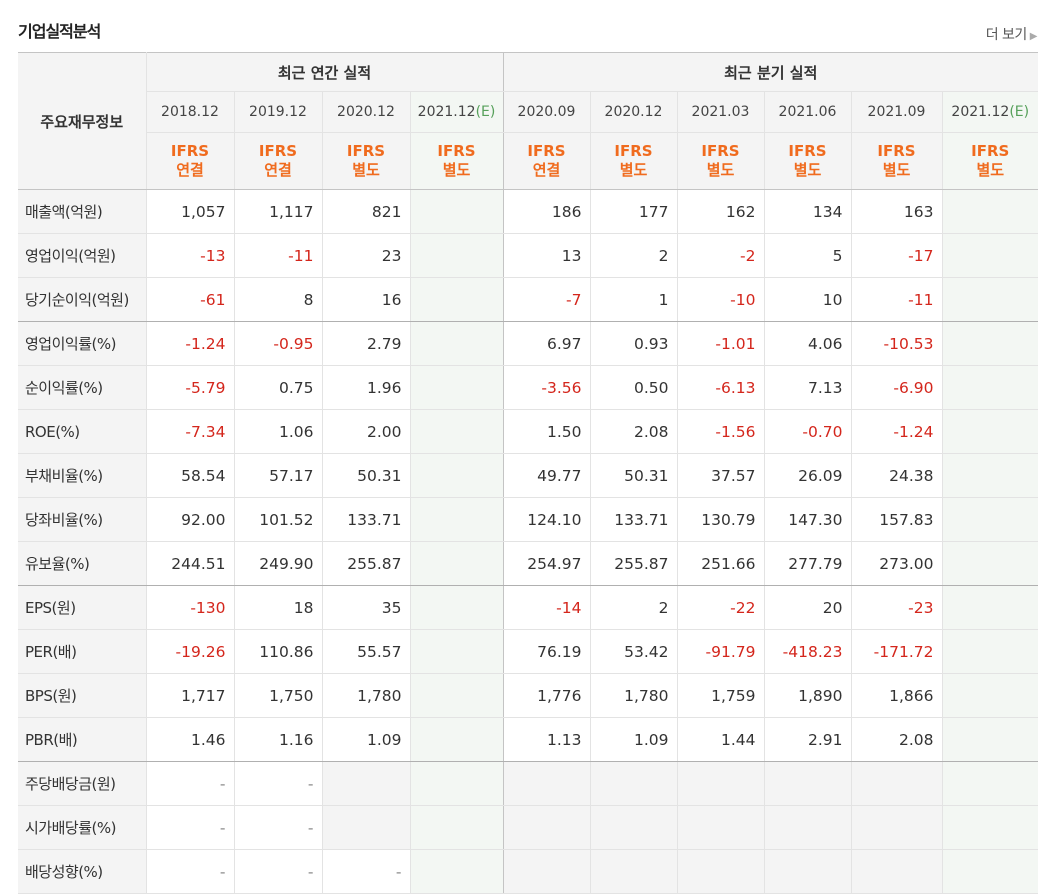 The image size is (1059, 895). I want to click on table-cell: -10, so click(720, 299).